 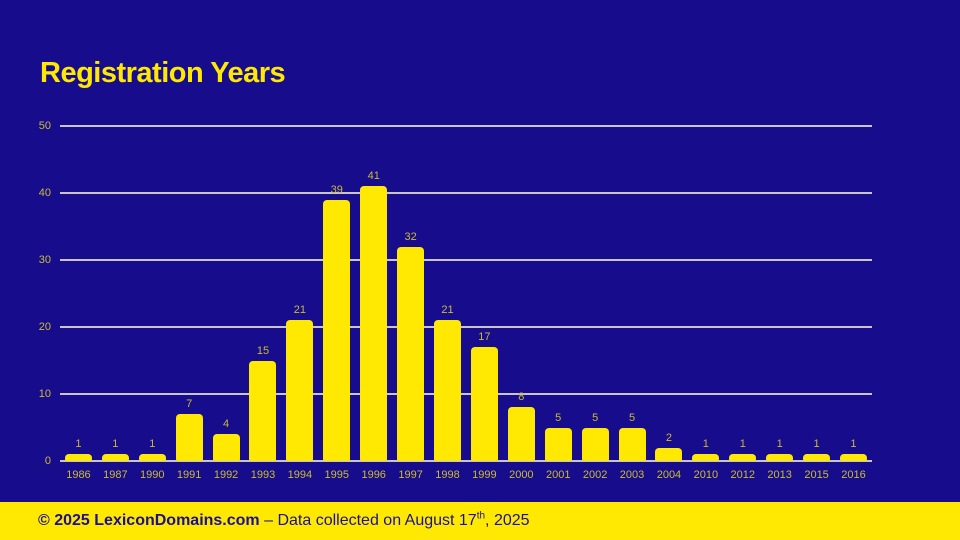 What do you see at coordinates (163, 73) in the screenshot?
I see `chart-title: Registration Years` at bounding box center [163, 73].